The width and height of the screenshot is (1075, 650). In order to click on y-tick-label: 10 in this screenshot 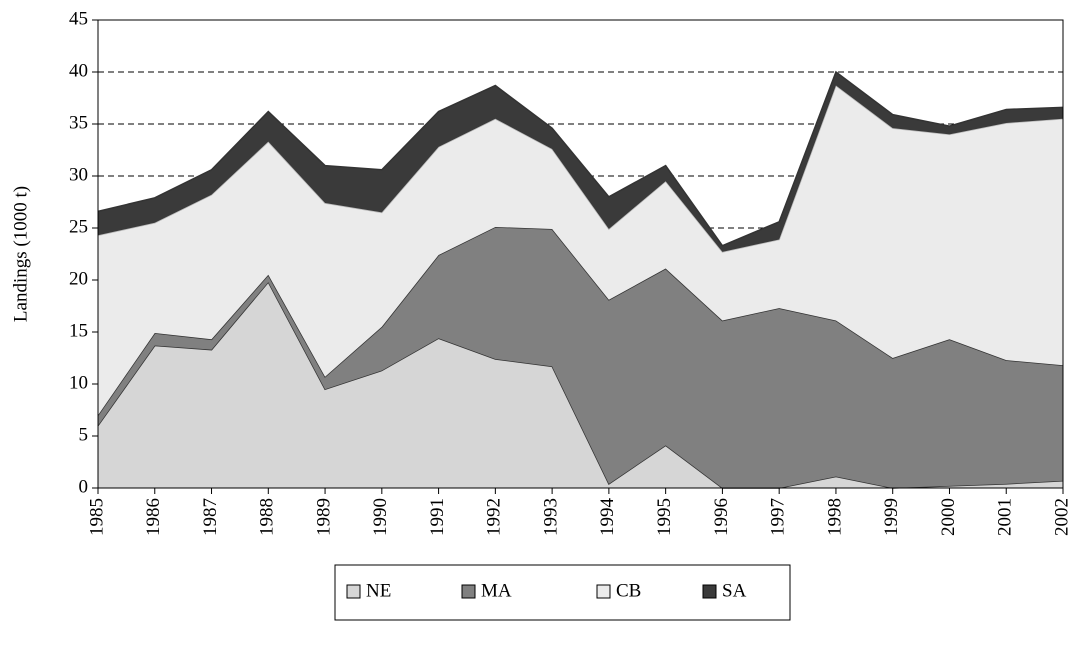, I will do `click(78, 382)`.